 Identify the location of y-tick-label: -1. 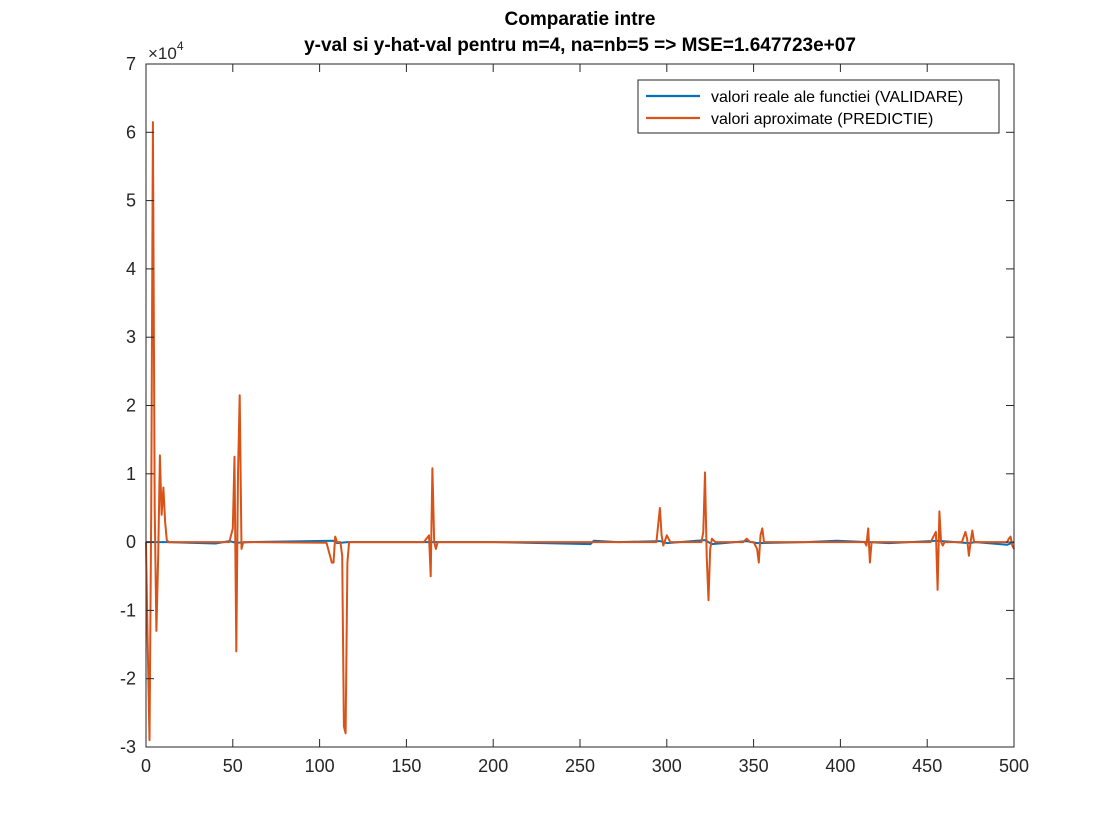
(128, 610).